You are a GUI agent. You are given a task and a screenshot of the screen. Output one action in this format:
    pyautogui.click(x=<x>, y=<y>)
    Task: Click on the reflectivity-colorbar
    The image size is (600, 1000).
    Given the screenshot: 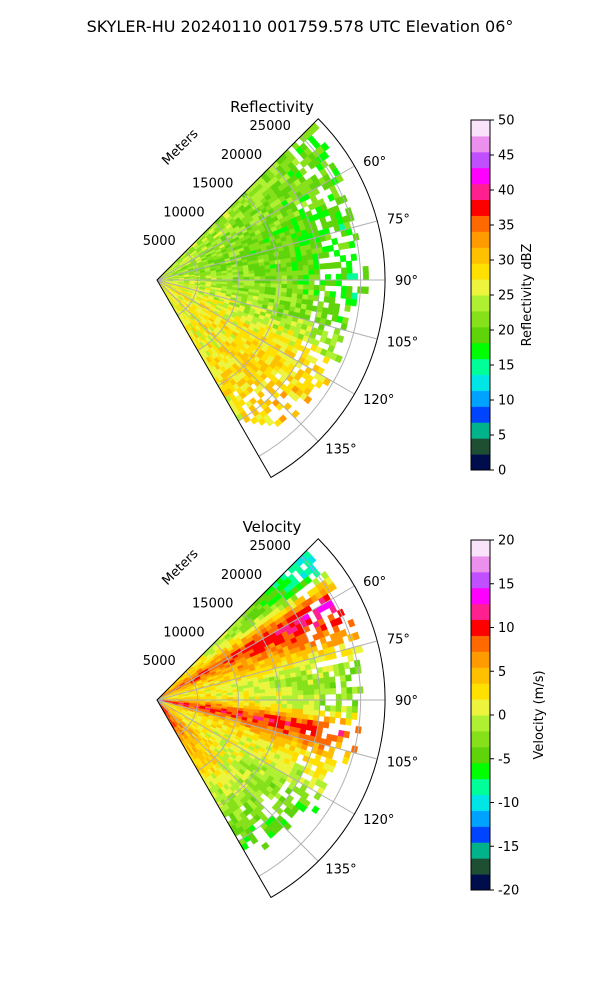 What is the action you would take?
    pyautogui.click(x=480, y=295)
    